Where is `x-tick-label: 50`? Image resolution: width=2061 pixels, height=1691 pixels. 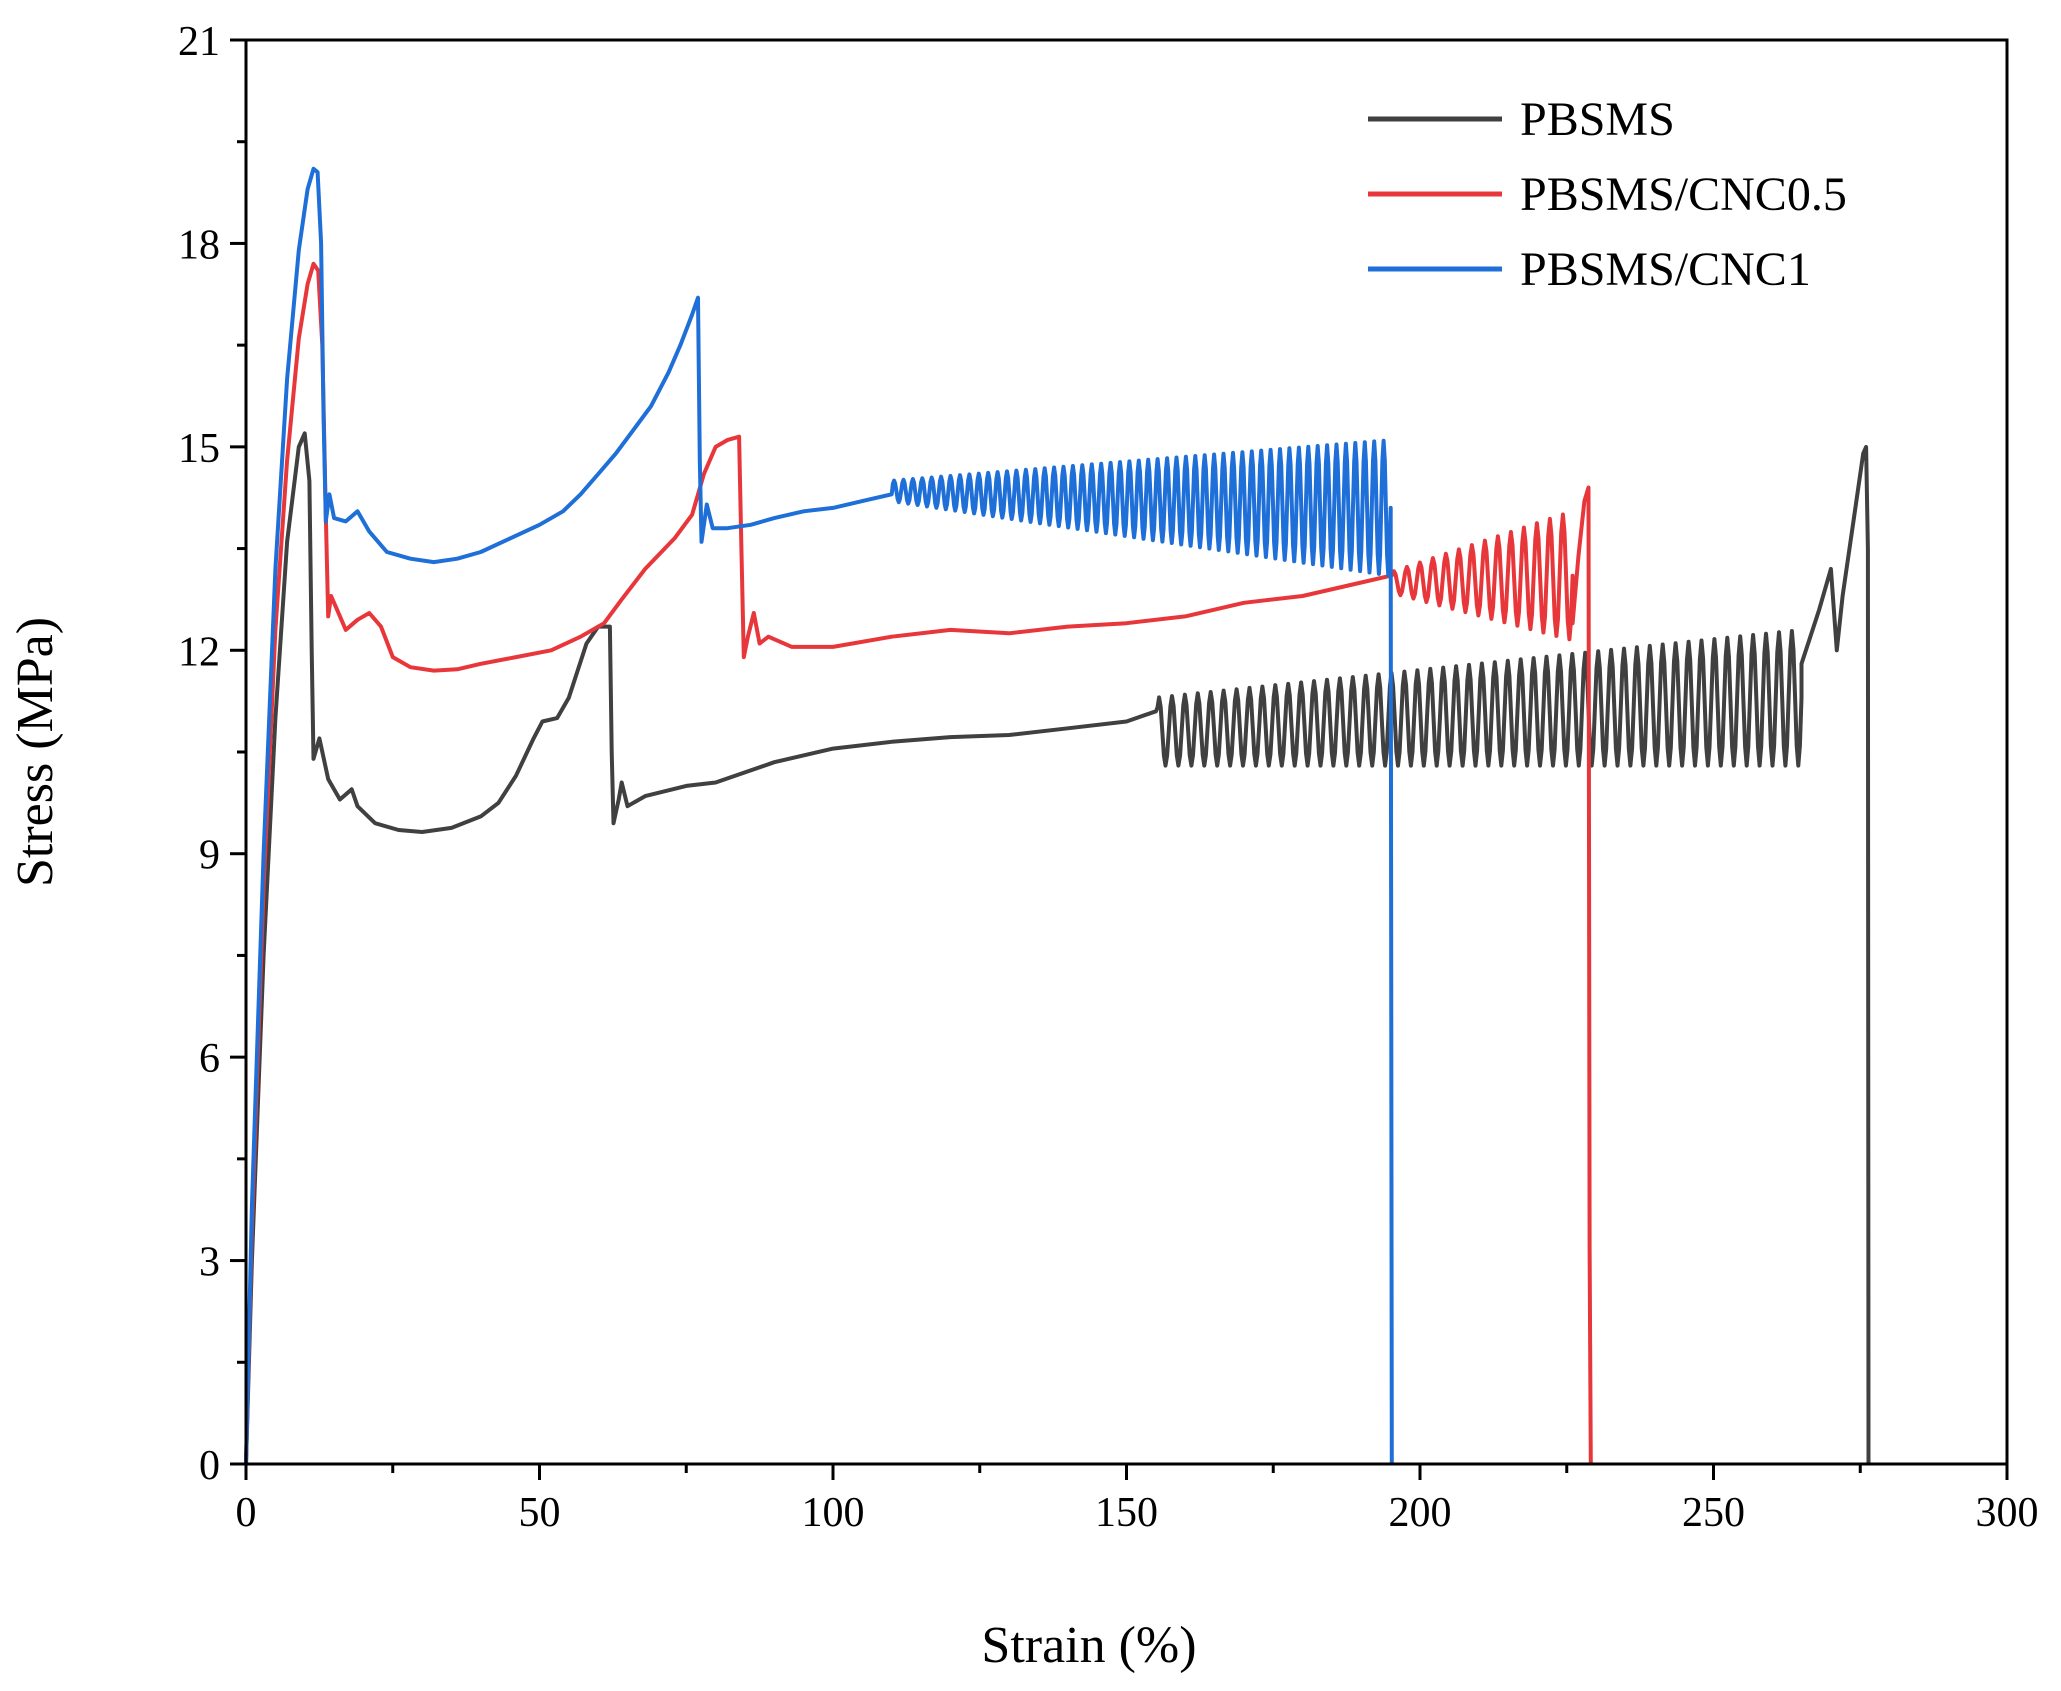 x-tick-label: 50 is located at coordinates (540, 1513).